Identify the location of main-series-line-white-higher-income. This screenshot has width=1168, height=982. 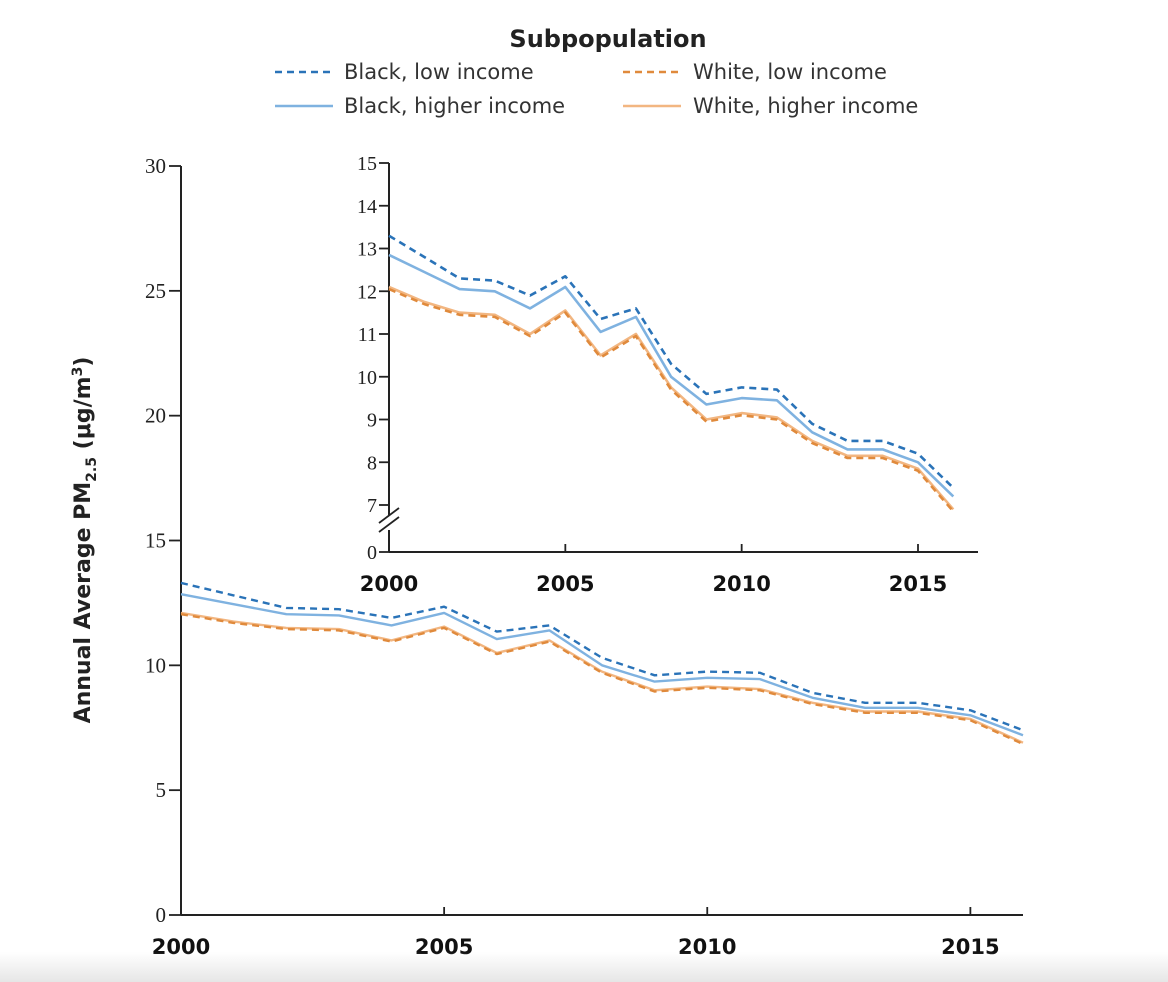
(602, 677).